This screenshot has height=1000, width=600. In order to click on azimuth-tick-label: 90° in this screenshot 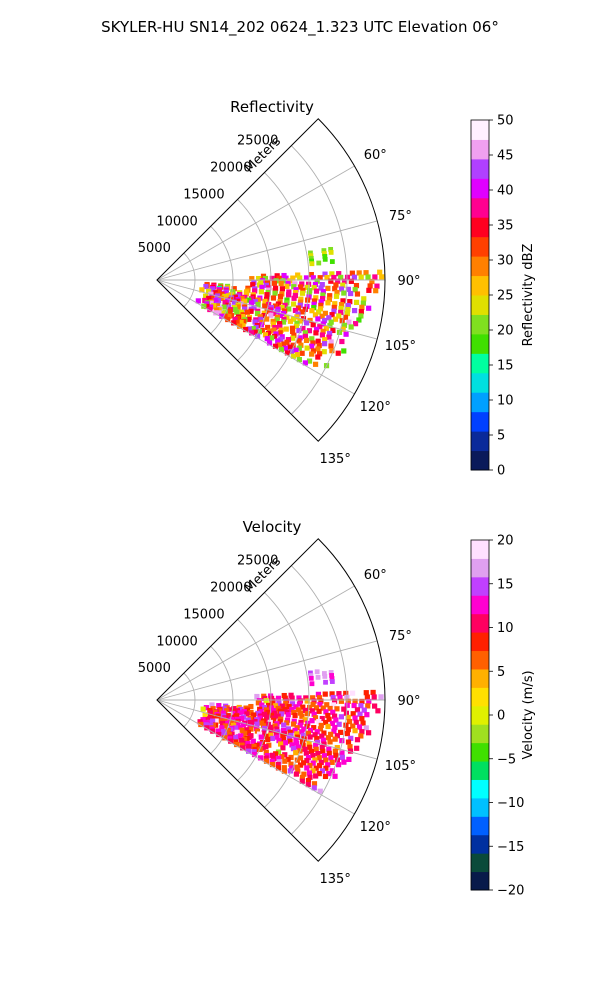, I will do `click(408, 701)`.